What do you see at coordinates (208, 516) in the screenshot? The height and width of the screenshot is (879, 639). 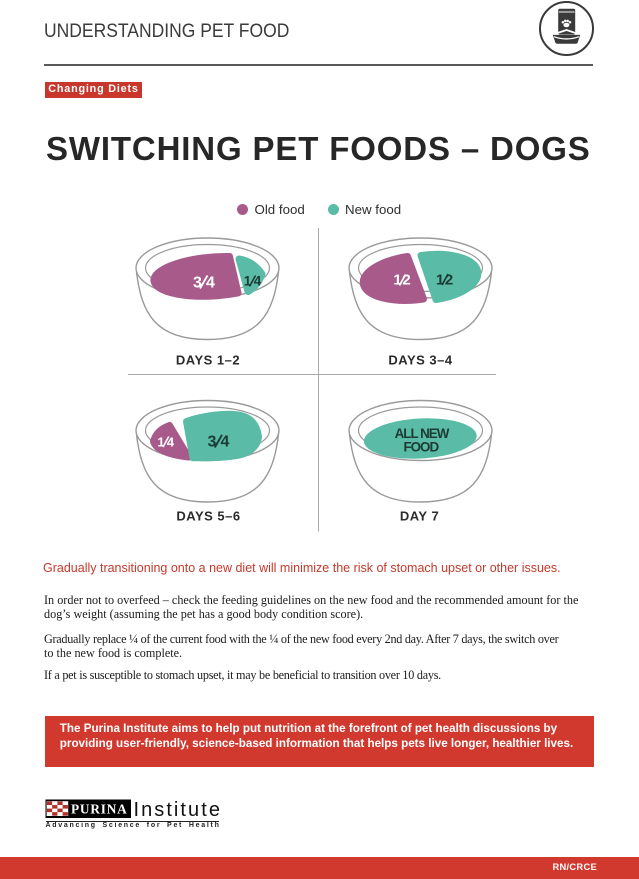 I see `svg-text: DAYS 5–6` at bounding box center [208, 516].